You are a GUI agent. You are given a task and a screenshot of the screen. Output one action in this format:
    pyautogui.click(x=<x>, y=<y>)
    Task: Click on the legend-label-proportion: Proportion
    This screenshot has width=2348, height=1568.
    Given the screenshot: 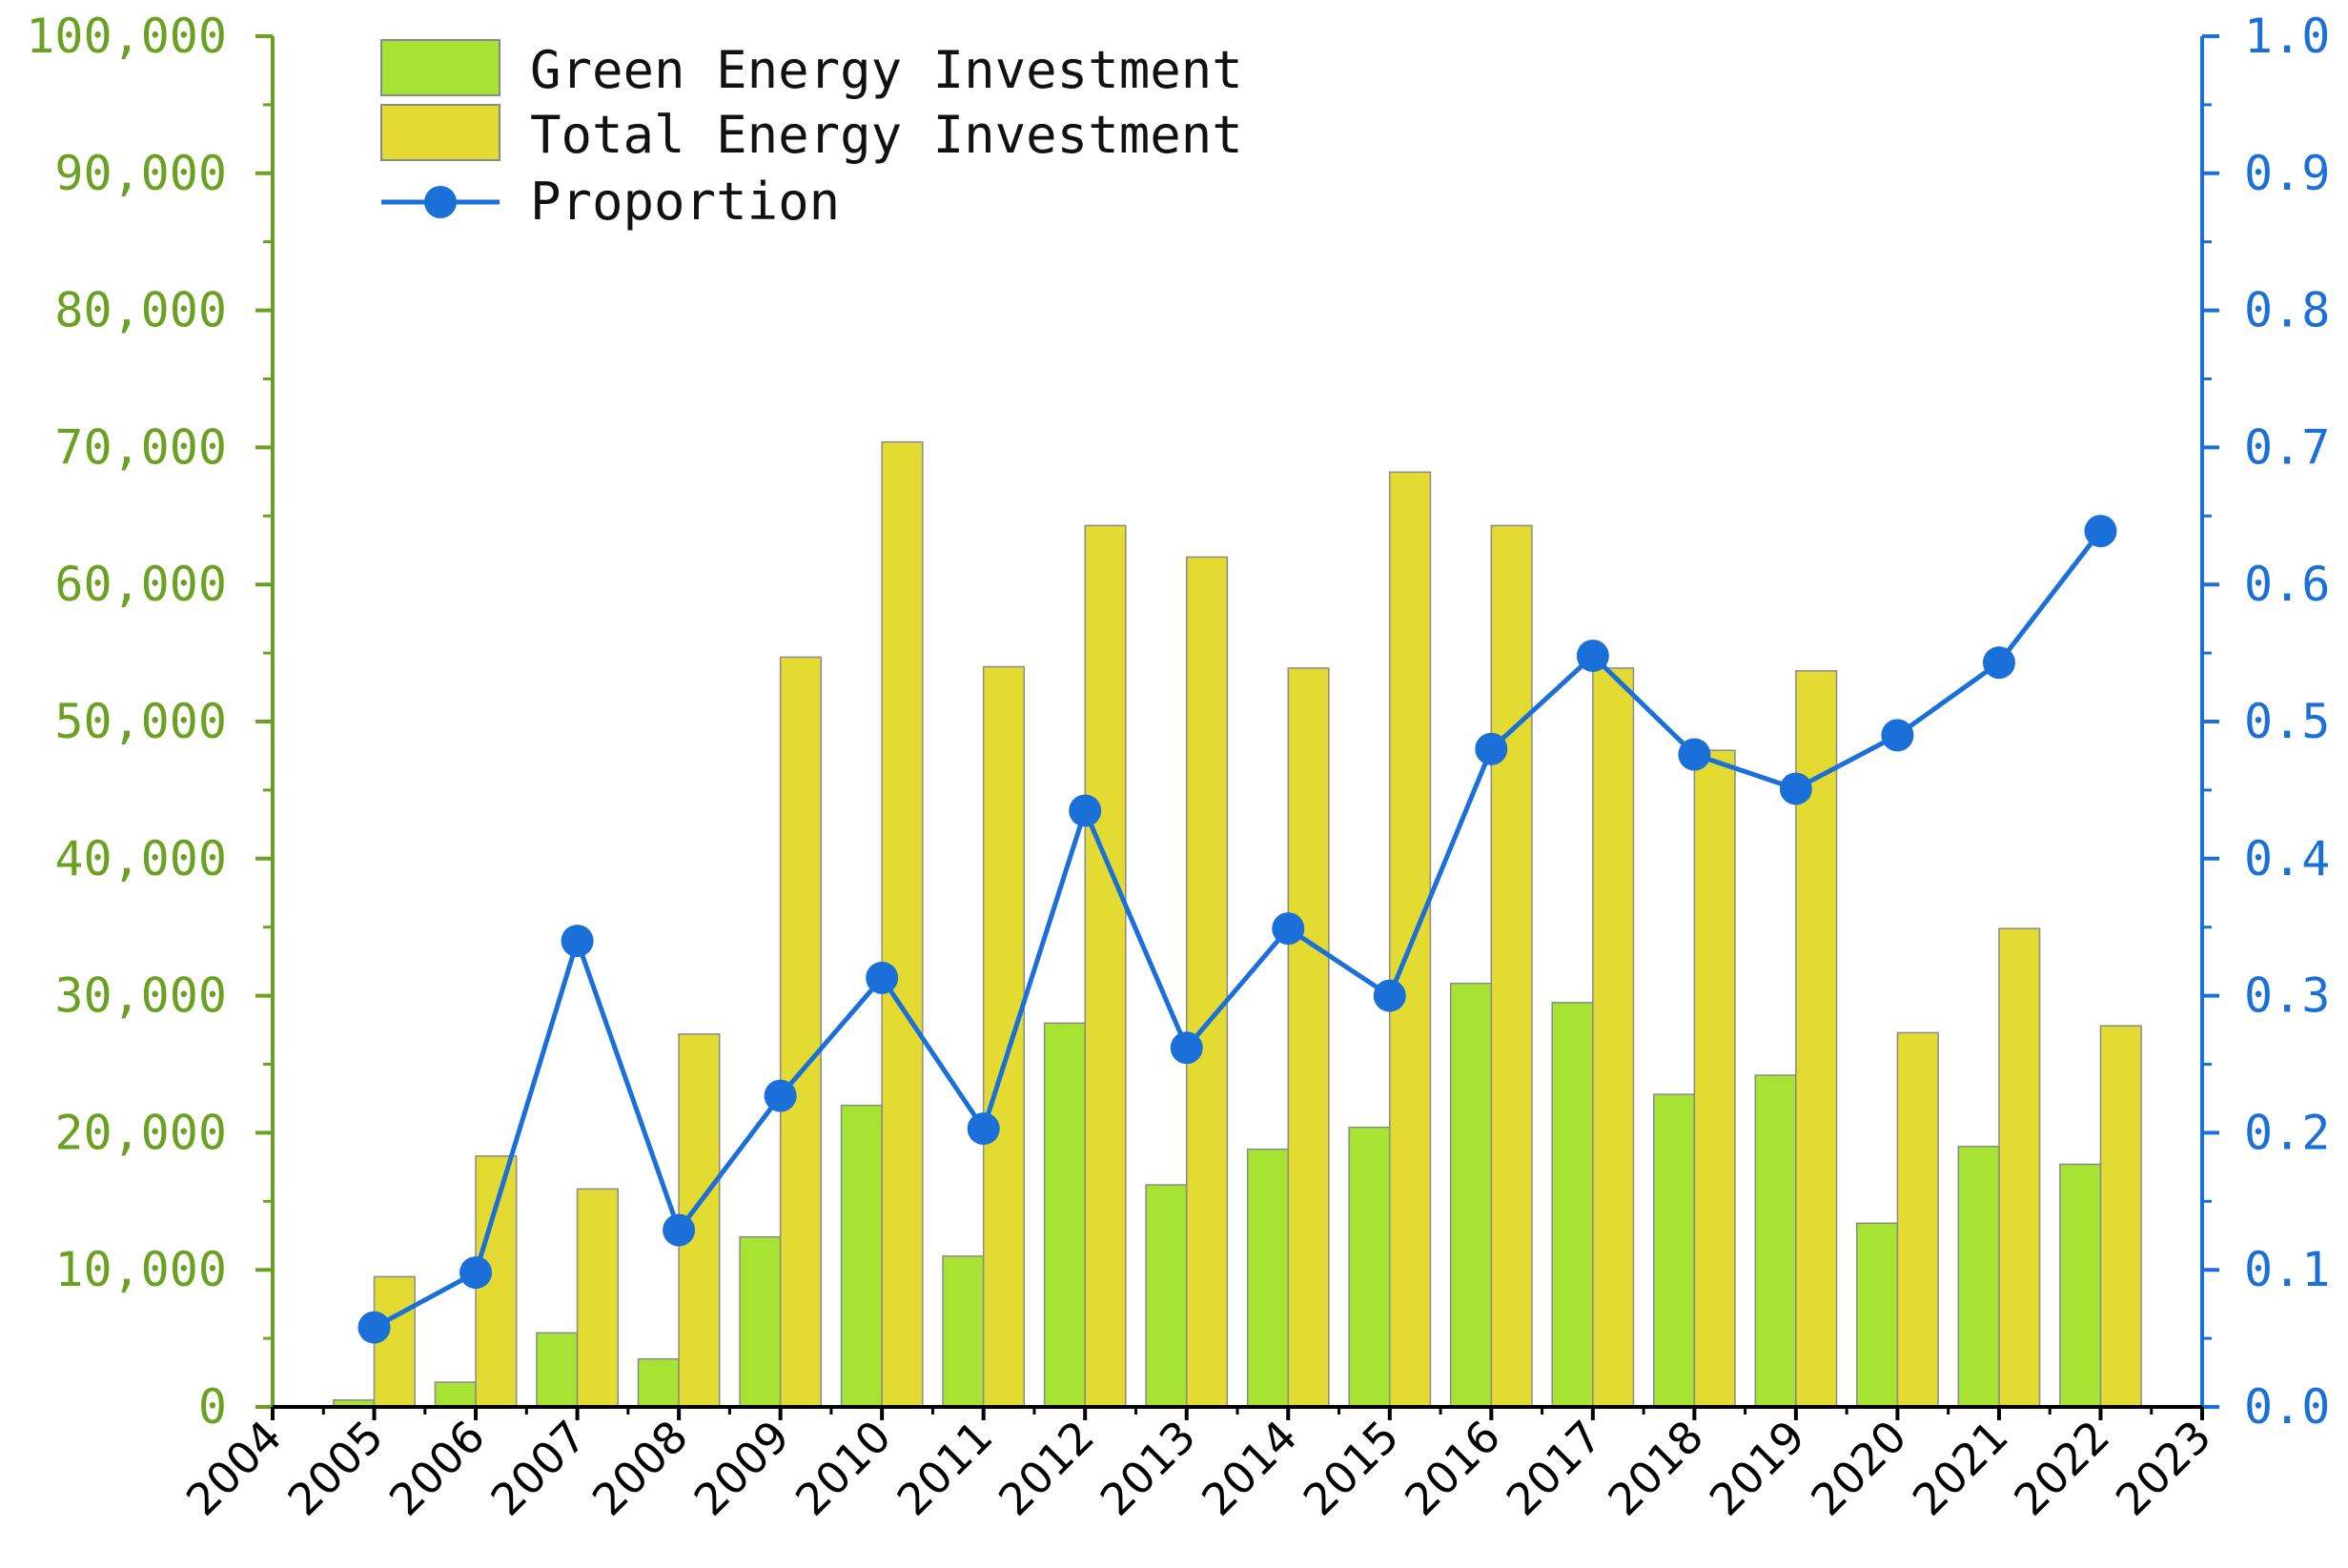 What is the action you would take?
    pyautogui.click(x=685, y=202)
    